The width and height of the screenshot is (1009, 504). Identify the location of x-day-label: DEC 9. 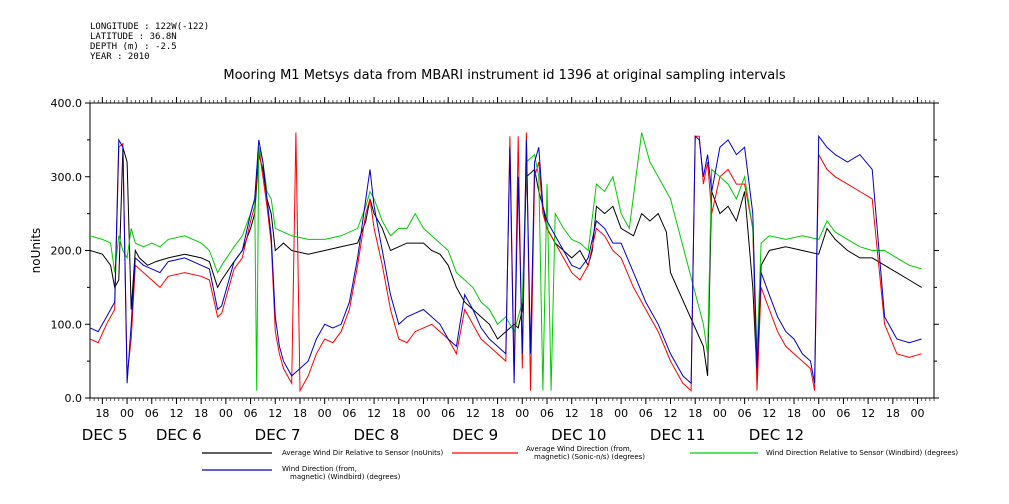
(475, 435).